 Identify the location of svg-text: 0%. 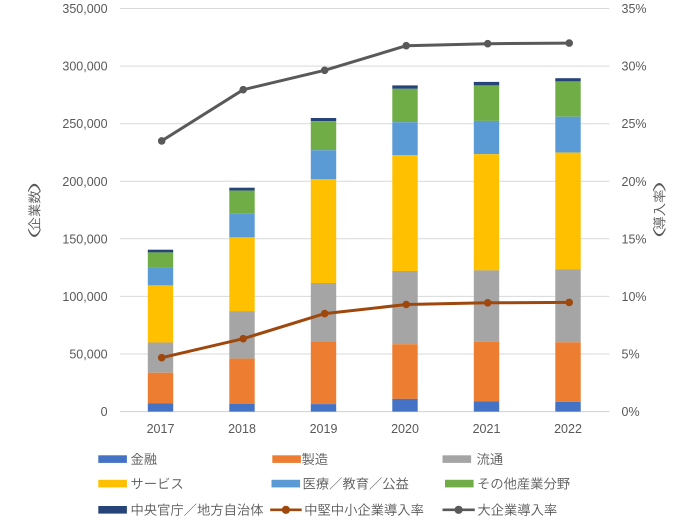
(631, 412).